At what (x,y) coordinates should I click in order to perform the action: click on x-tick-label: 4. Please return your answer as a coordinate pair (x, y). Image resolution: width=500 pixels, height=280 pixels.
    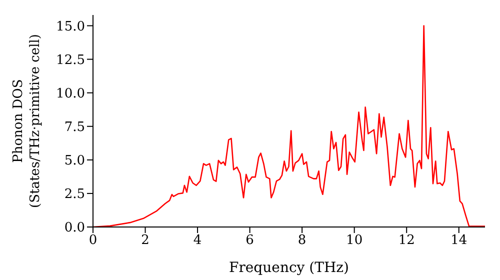
    Looking at the image, I should click on (197, 240).